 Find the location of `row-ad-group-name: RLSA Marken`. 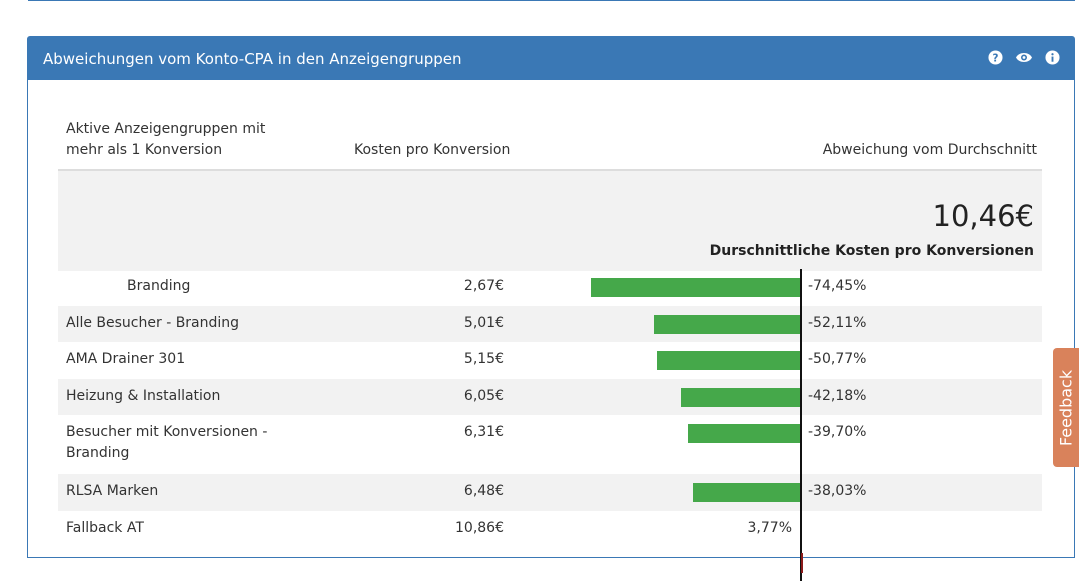

row-ad-group-name: RLSA Marken is located at coordinates (112, 491).